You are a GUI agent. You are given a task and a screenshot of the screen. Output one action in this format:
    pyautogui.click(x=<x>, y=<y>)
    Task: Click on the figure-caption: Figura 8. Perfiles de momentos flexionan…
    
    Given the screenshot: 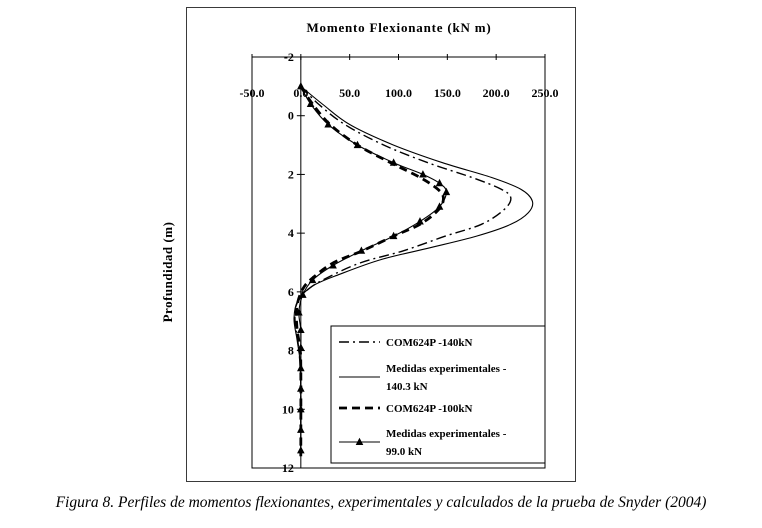 What is the action you would take?
    pyautogui.click(x=381, y=502)
    